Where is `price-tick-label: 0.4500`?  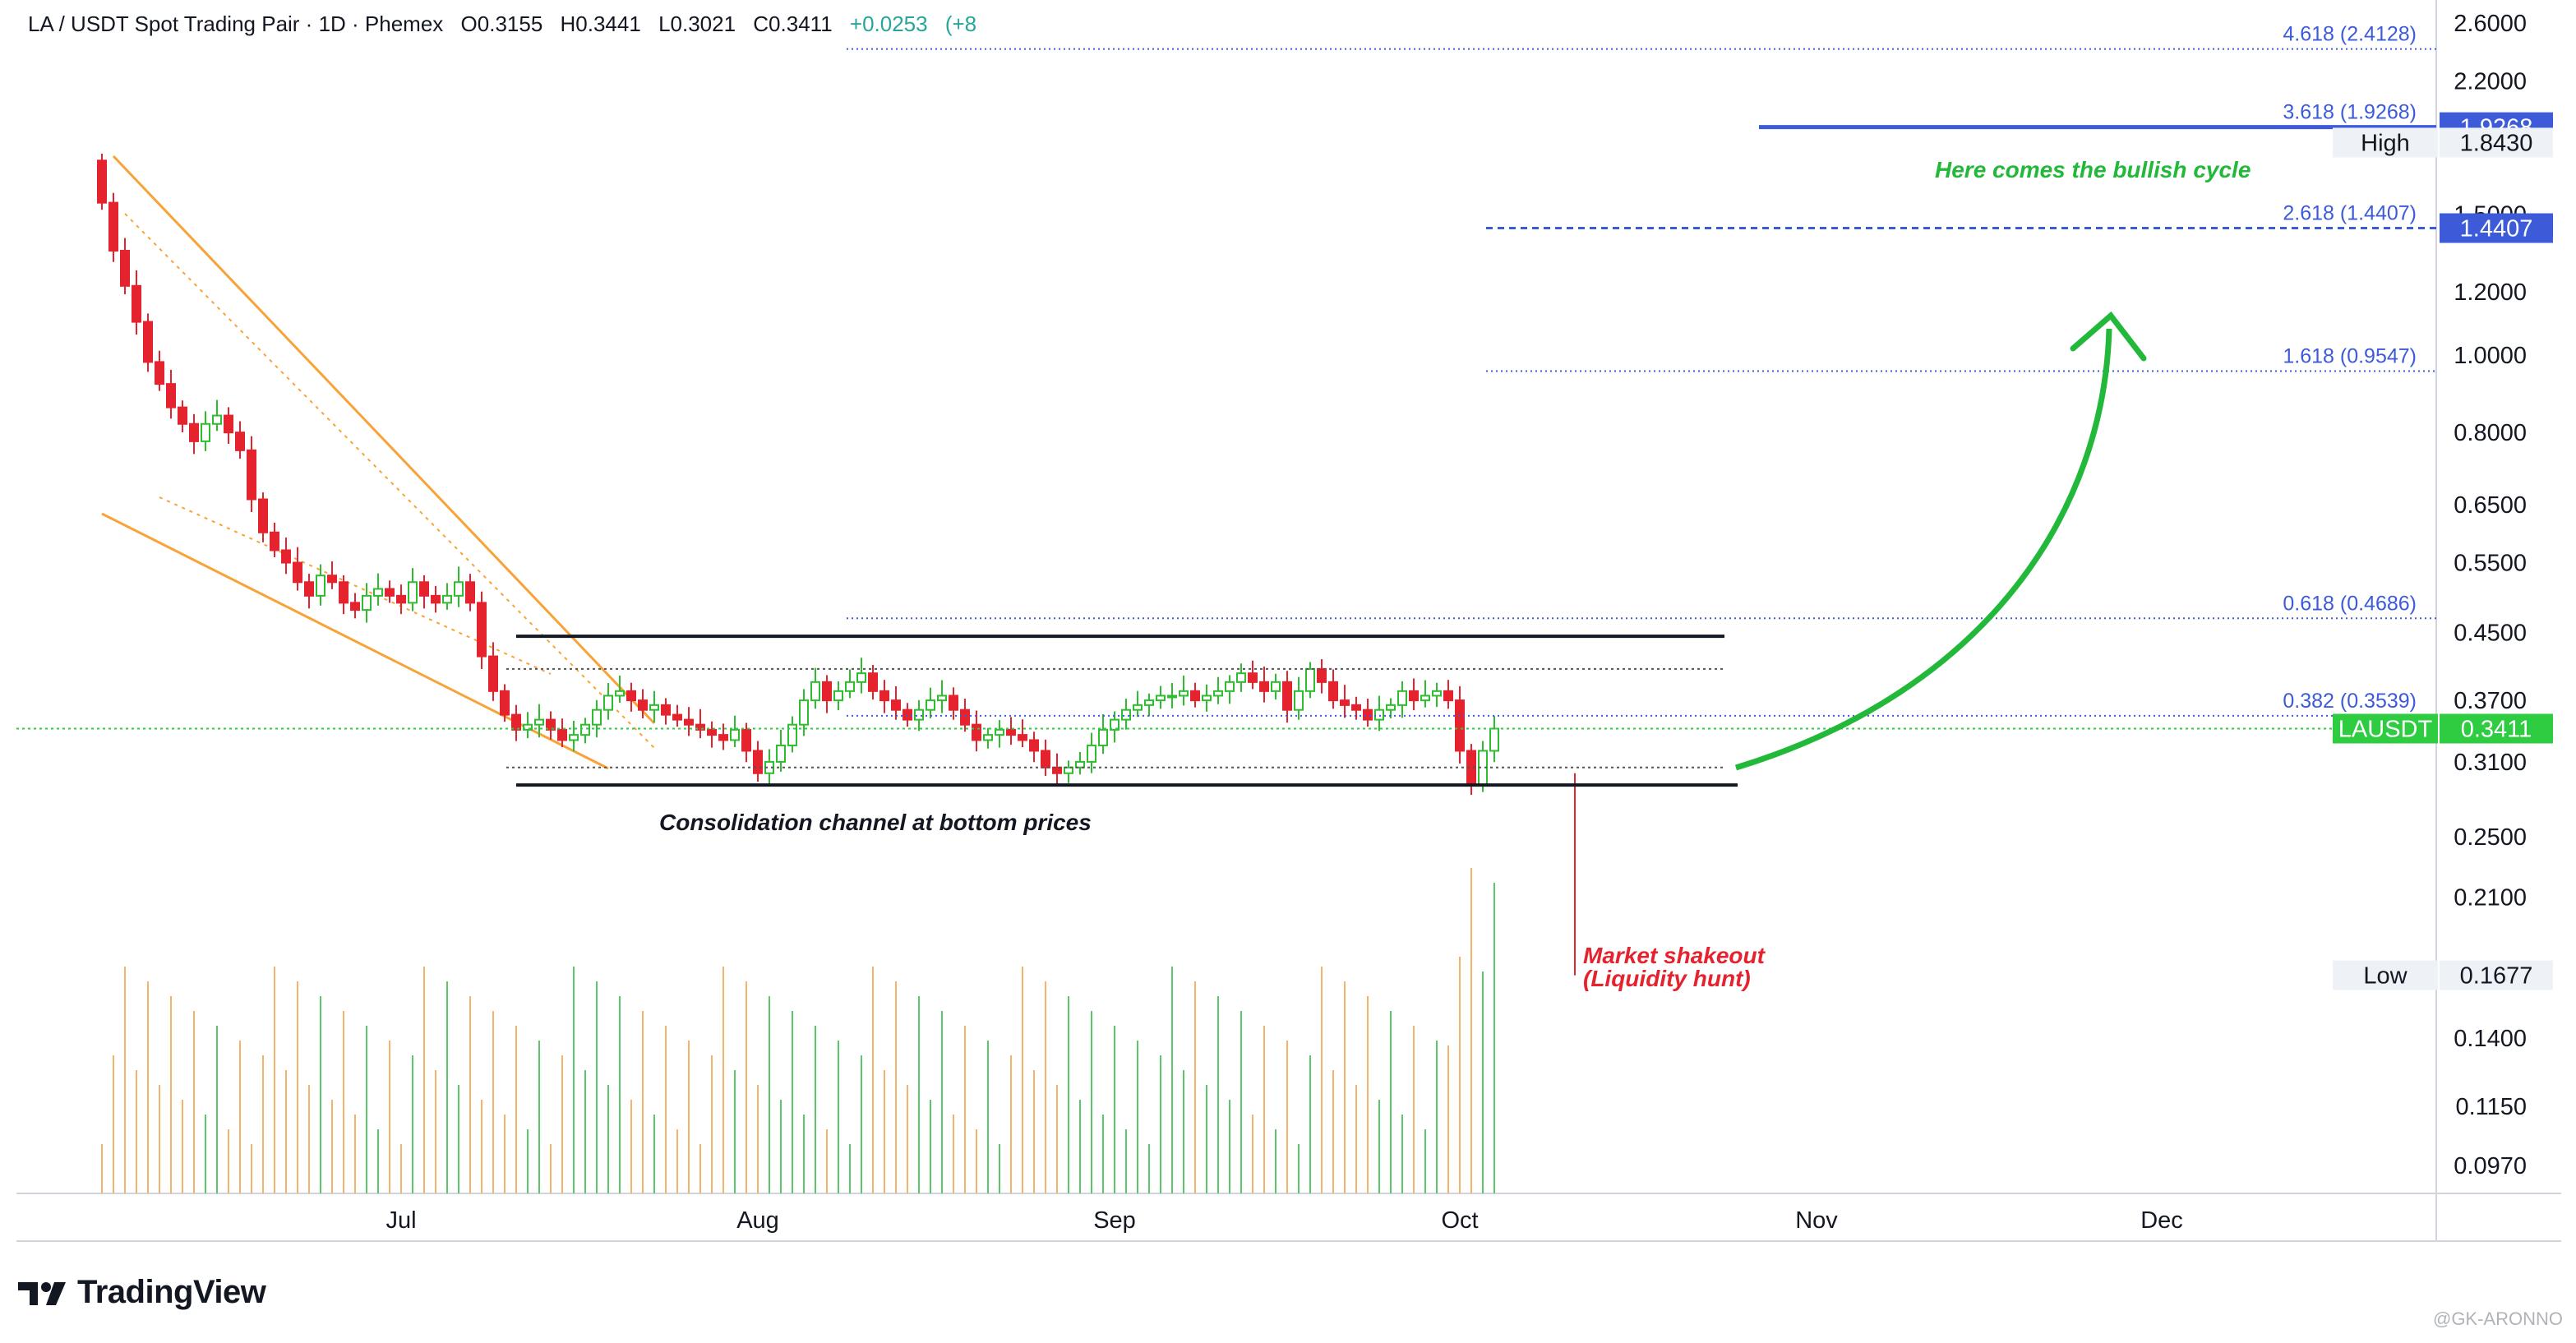
price-tick-label: 0.4500 is located at coordinates (2490, 633).